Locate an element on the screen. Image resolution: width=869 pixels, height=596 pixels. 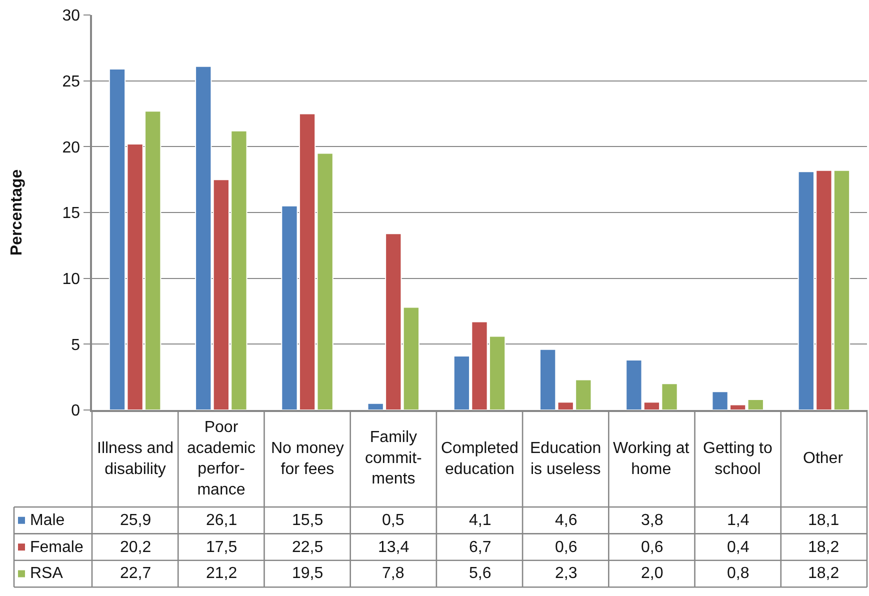
data-label: 26,1 is located at coordinates (222, 520).